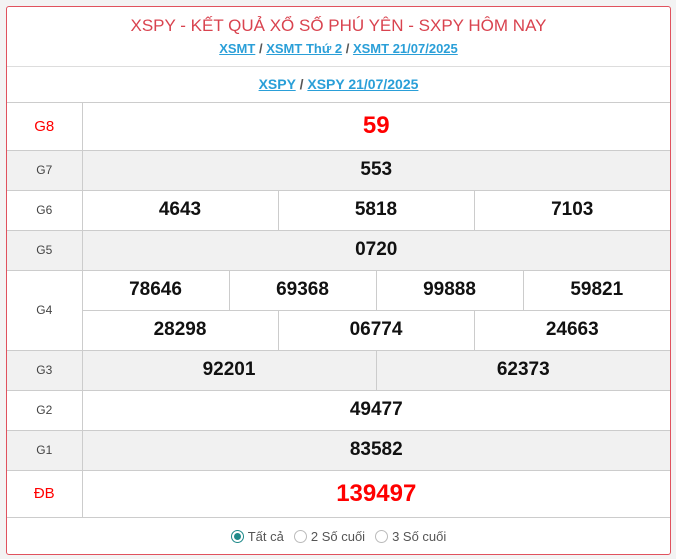  Describe the element at coordinates (237, 536) in the screenshot. I see `radio-checked-icon` at that location.